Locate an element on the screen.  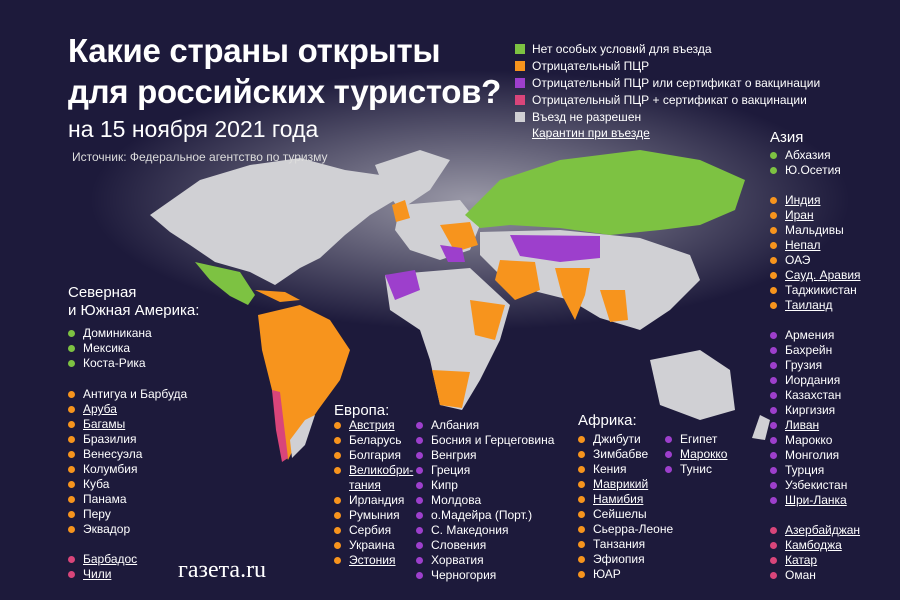
country-group: Доминикана Мексика Коста-Рика is located at coordinates (110, 348).